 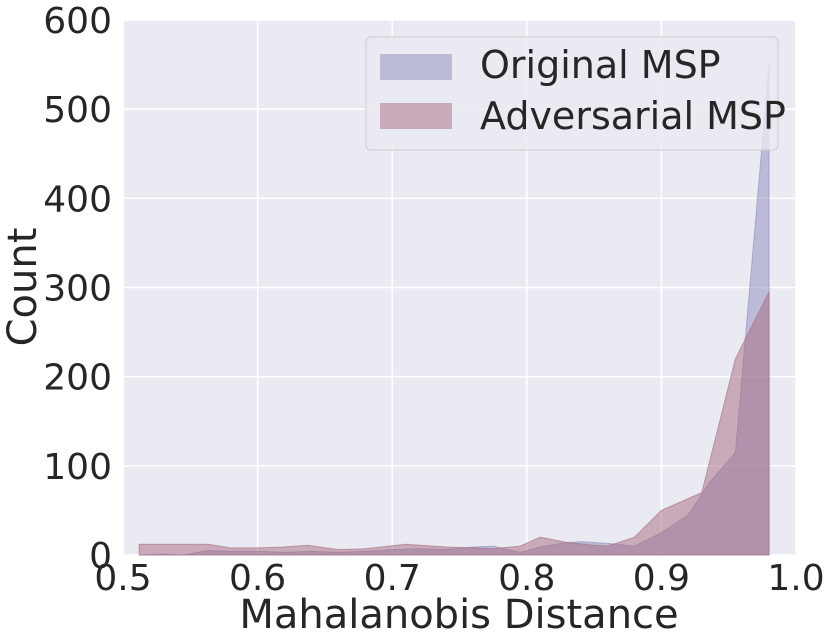 What do you see at coordinates (526, 578) in the screenshot?
I see `x-tick-label: 0.8` at bounding box center [526, 578].